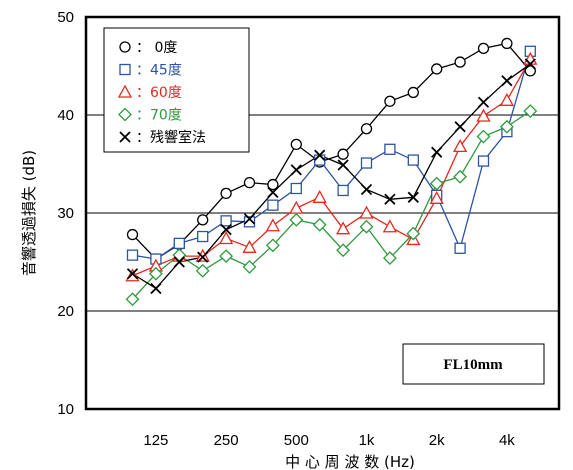 The image size is (573, 470). I want to click on legend-label: ：60度, so click(159, 93).